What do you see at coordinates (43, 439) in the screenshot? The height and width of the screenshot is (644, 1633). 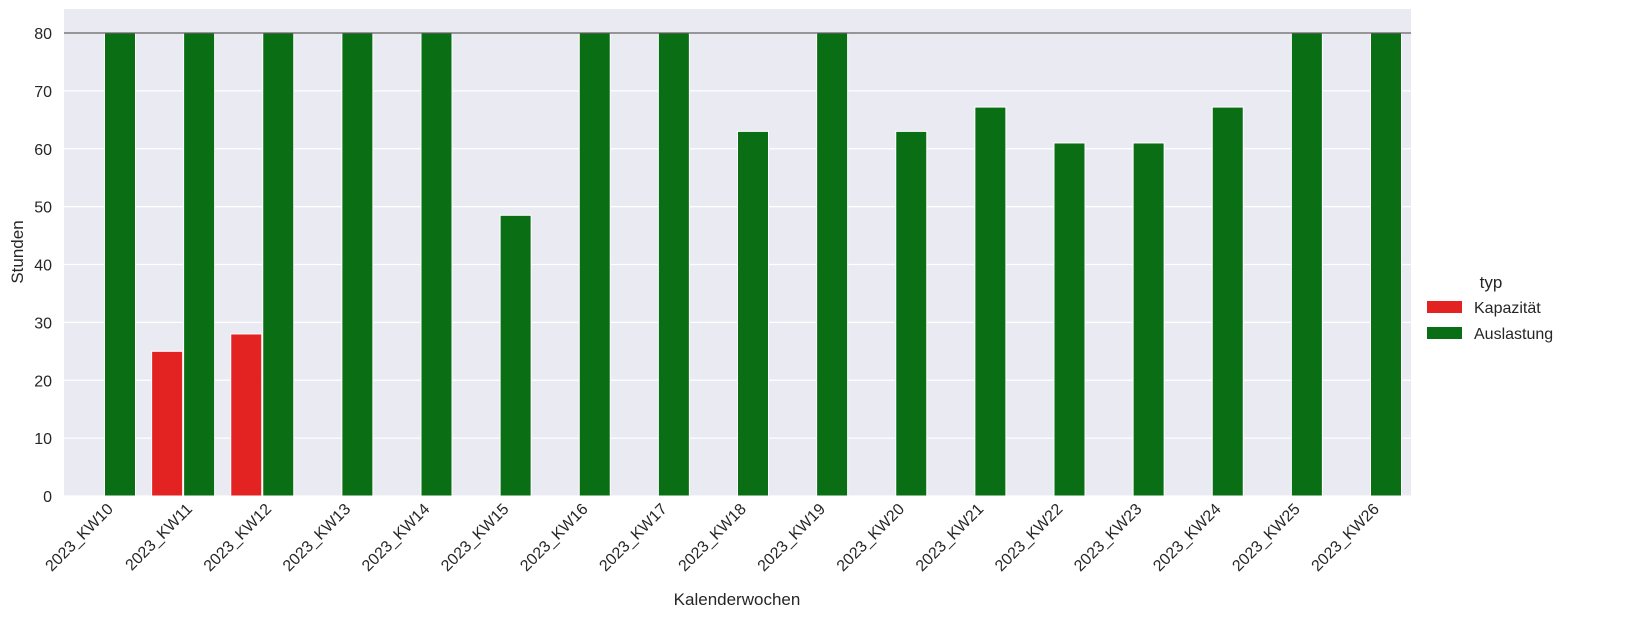 I see `y-tick-label: 10` at bounding box center [43, 439].